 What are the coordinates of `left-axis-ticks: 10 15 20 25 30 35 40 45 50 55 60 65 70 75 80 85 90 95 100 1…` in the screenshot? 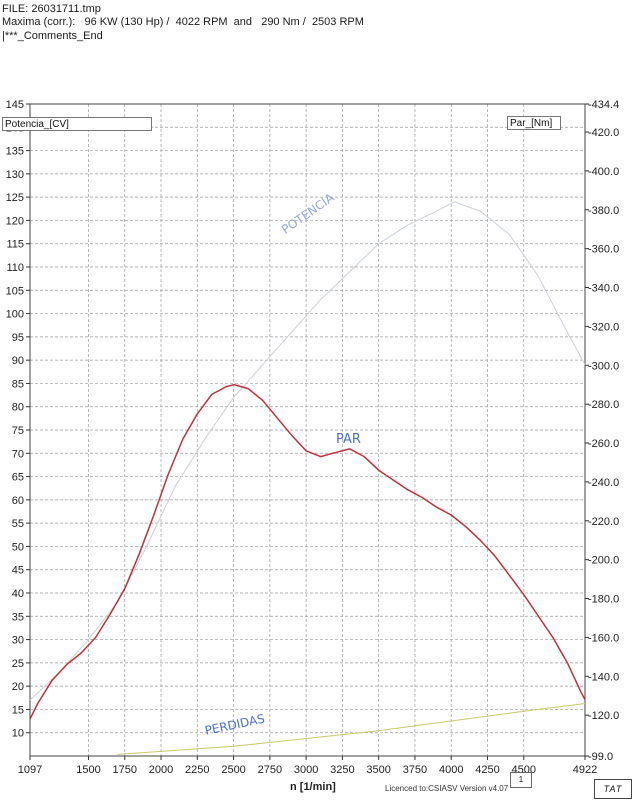 It's located at (18, 419).